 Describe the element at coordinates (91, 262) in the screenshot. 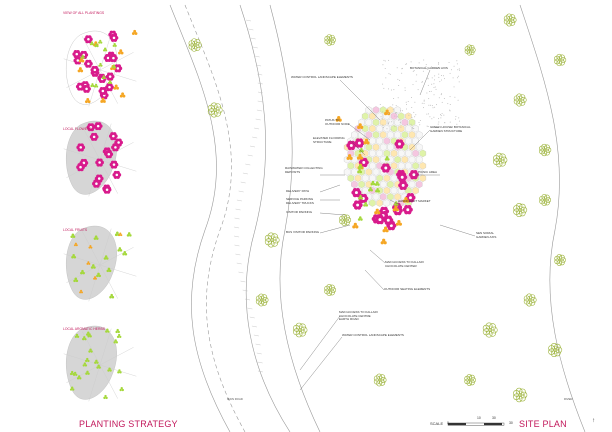

I see `strategy-blob` at that location.